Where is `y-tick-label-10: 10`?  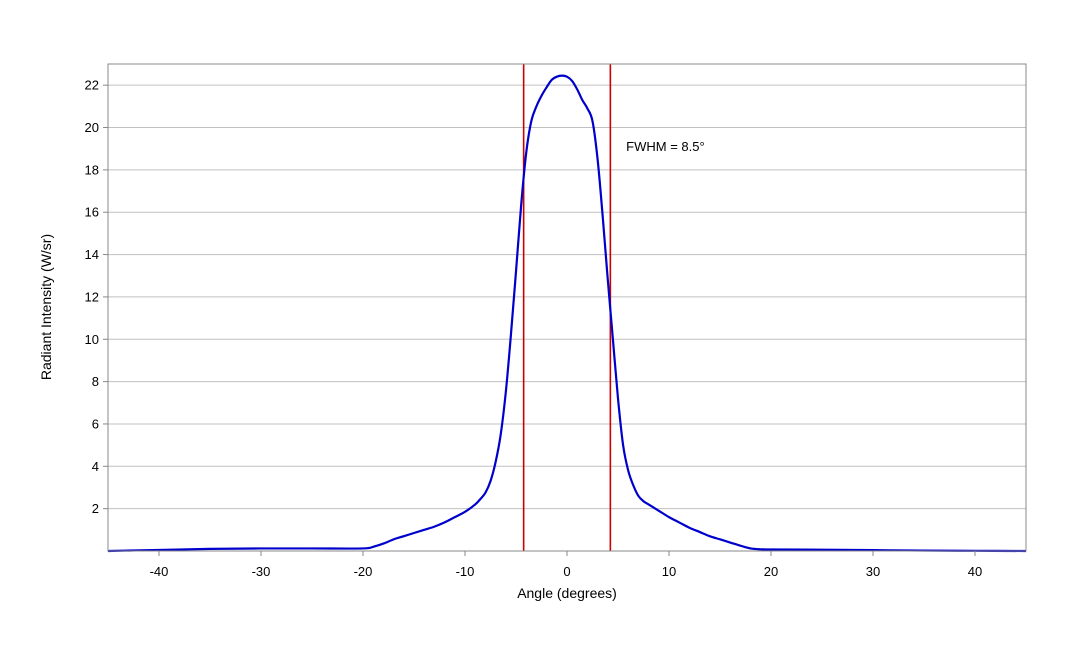 y-tick-label-10: 10 is located at coordinates (92, 339).